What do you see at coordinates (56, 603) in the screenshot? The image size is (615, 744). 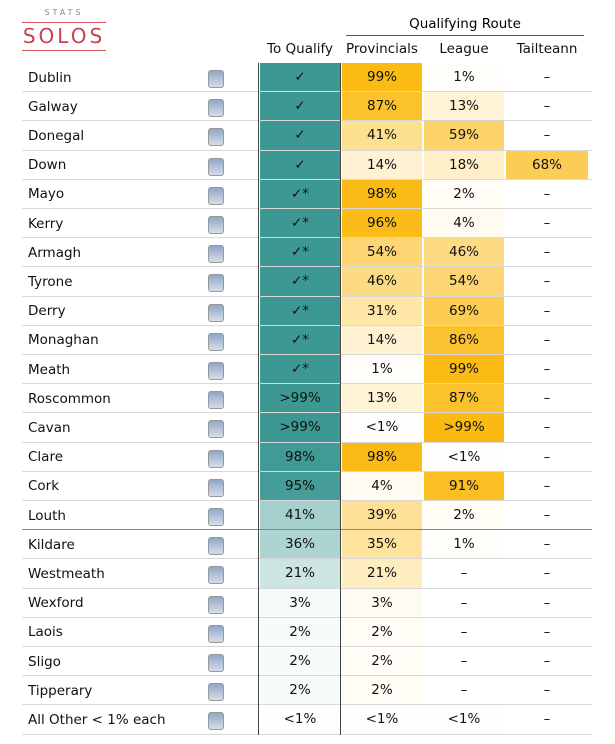 I see `team-name: Wexford` at bounding box center [56, 603].